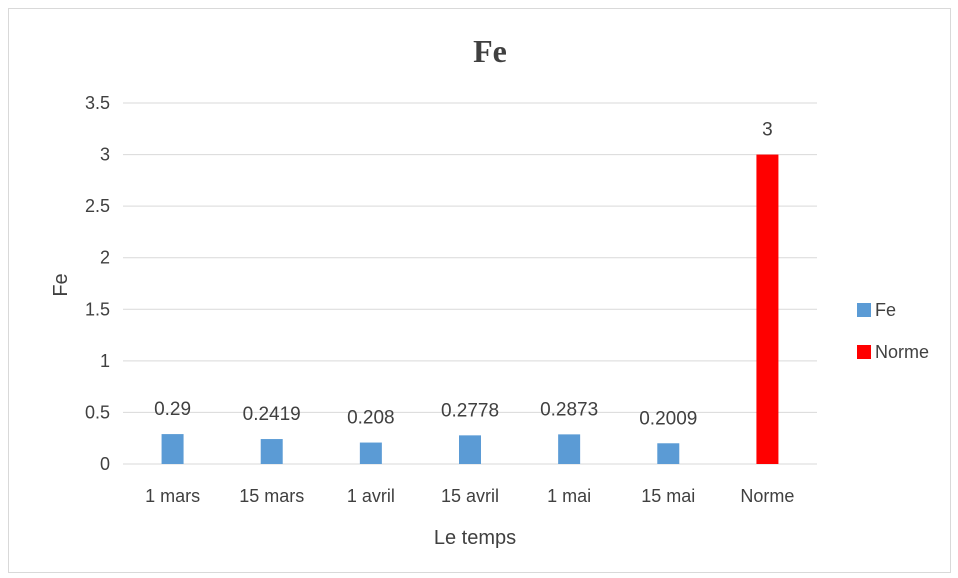  What do you see at coordinates (97, 309) in the screenshot?
I see `y-tick-label: 1.5` at bounding box center [97, 309].